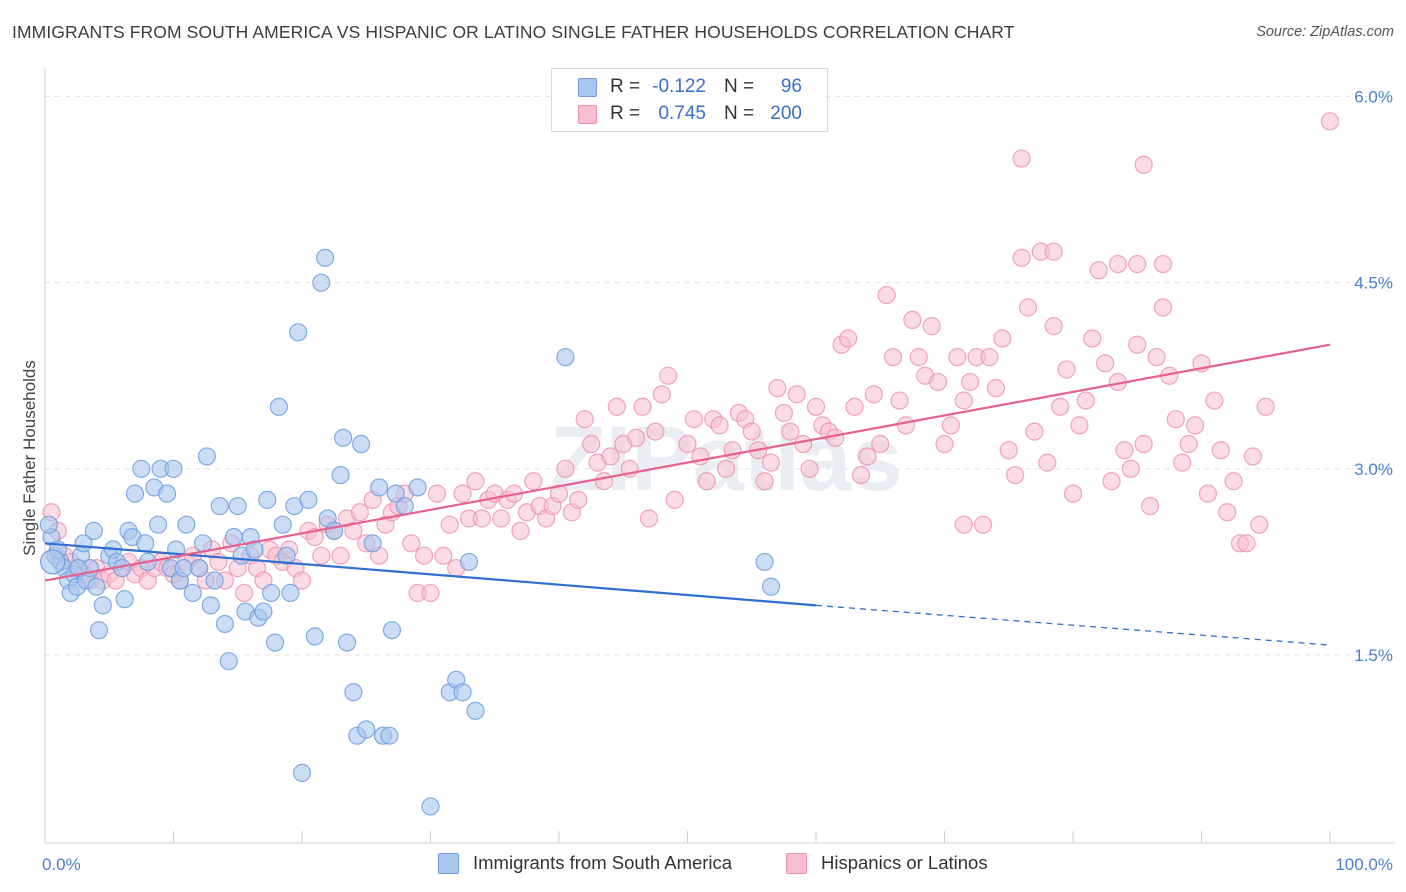 Image resolution: width=1406 pixels, height=892 pixels. Describe the element at coordinates (587, 87) in the screenshot. I see `legend-swatch-blue` at that location.